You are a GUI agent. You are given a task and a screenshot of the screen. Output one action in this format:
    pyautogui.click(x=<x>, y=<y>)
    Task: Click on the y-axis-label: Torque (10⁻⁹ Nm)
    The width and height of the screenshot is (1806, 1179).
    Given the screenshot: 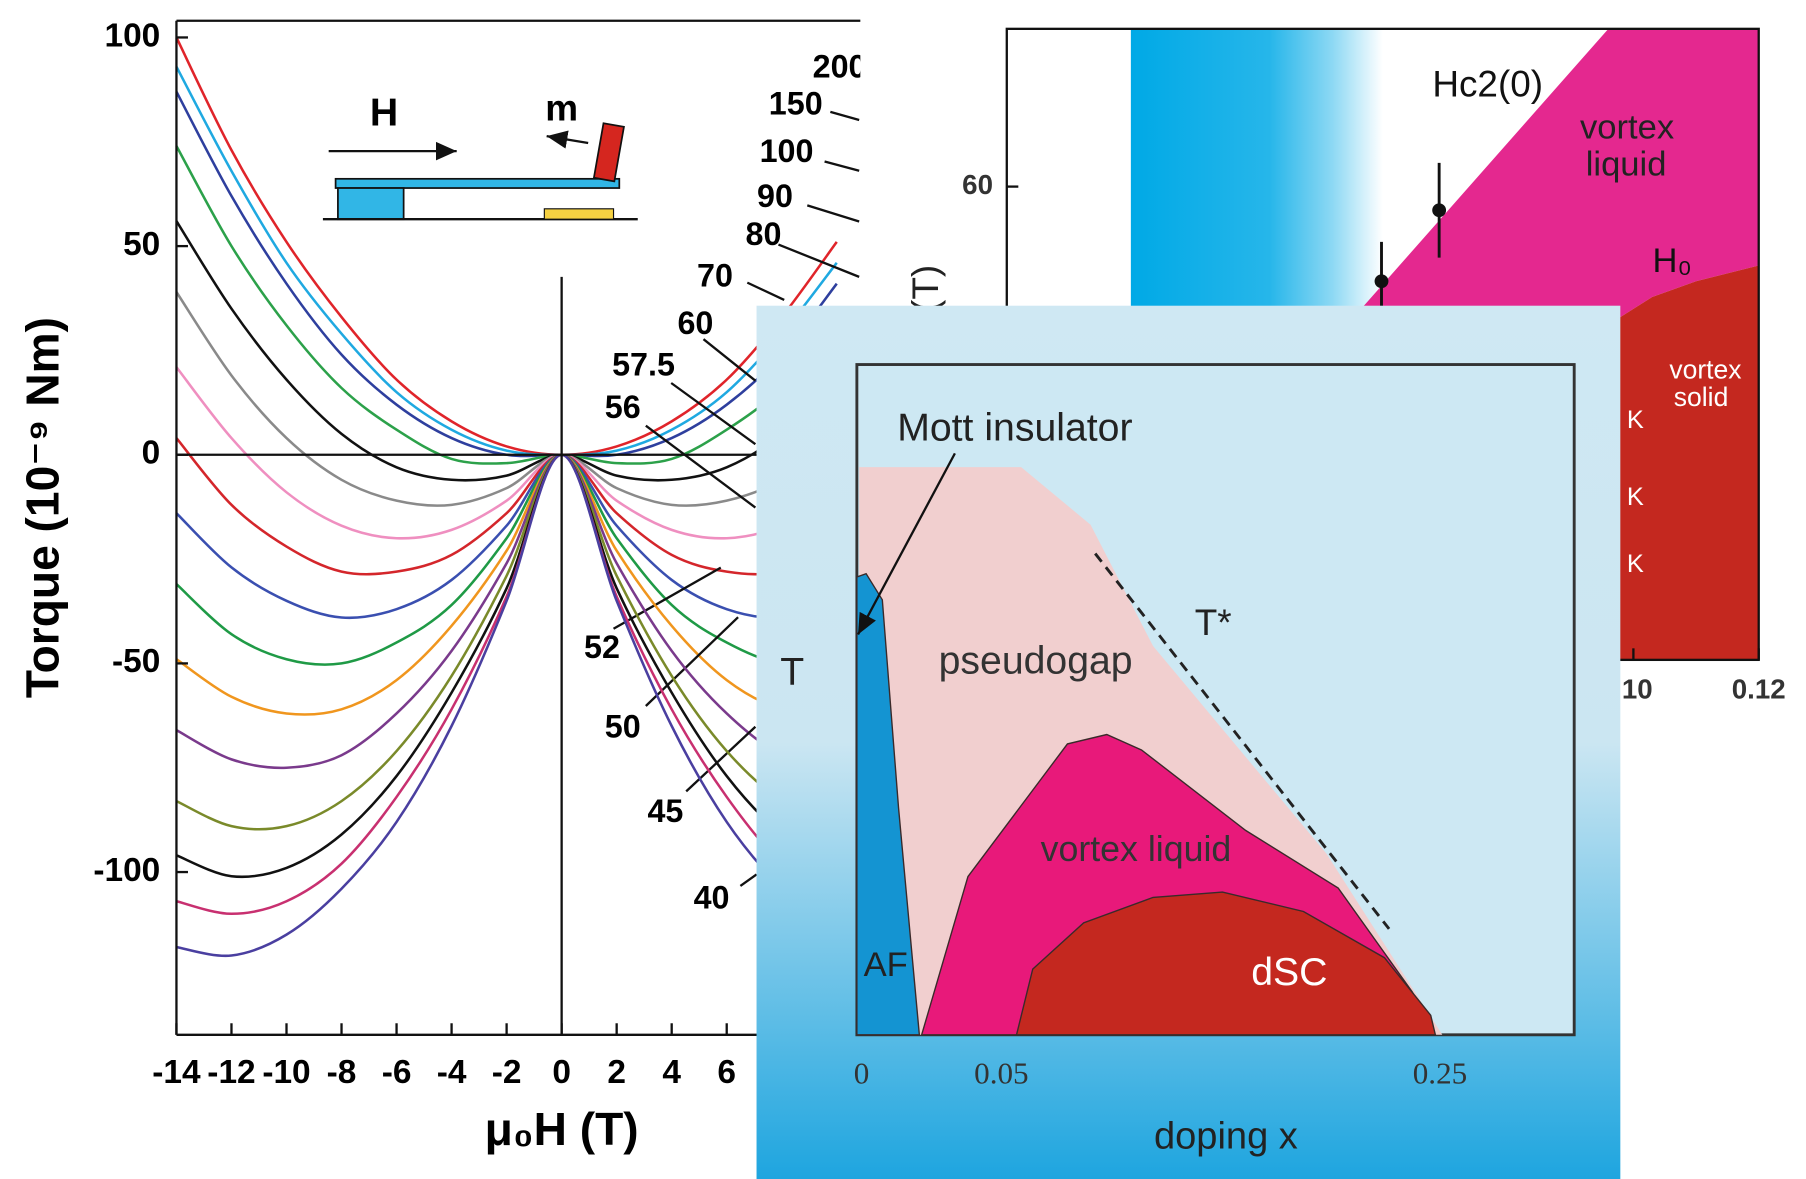 What is the action you would take?
    pyautogui.click(x=42, y=507)
    